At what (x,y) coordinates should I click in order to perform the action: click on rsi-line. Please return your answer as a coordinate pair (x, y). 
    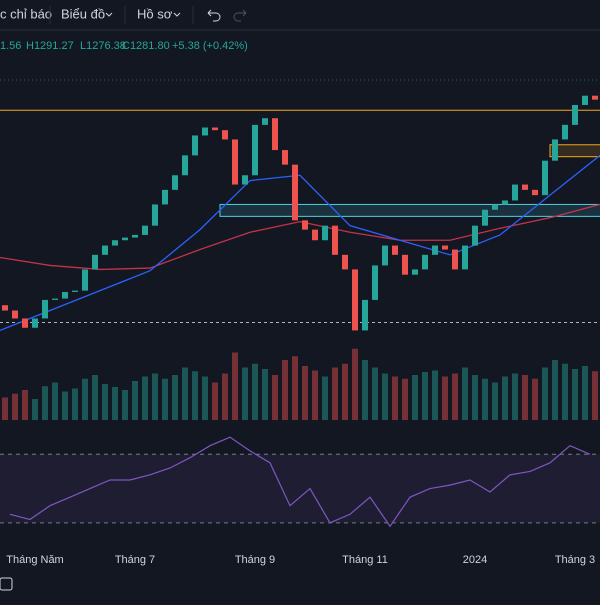
    Looking at the image, I should click on (300, 482).